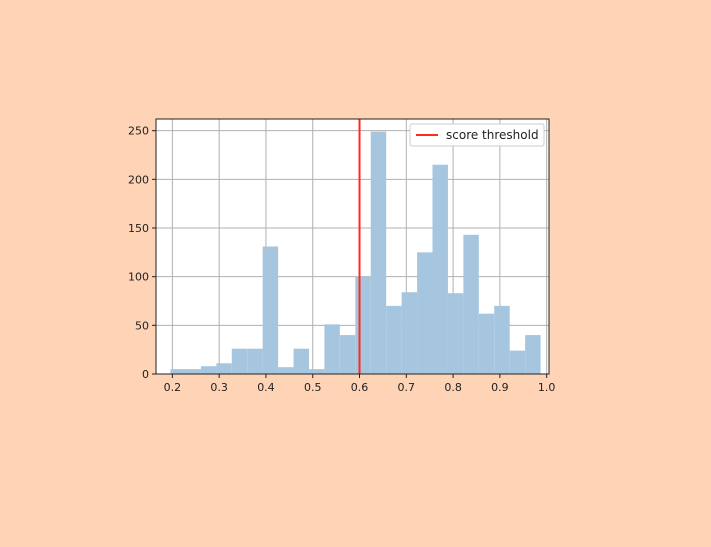 The image size is (711, 547). I want to click on legend-label-threshold: score threshold, so click(492, 135).